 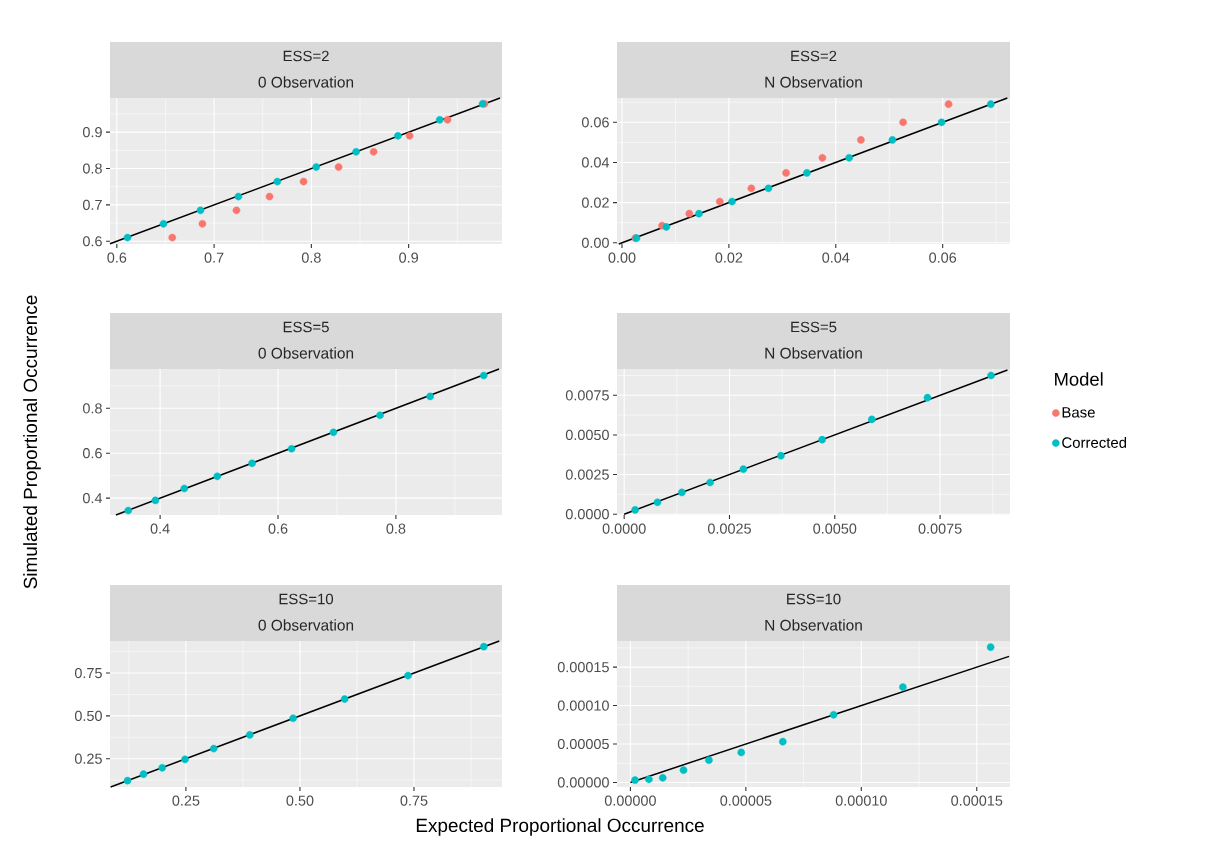 What do you see at coordinates (587, 435) in the screenshot?
I see `y-tick-label: 0.0050` at bounding box center [587, 435].